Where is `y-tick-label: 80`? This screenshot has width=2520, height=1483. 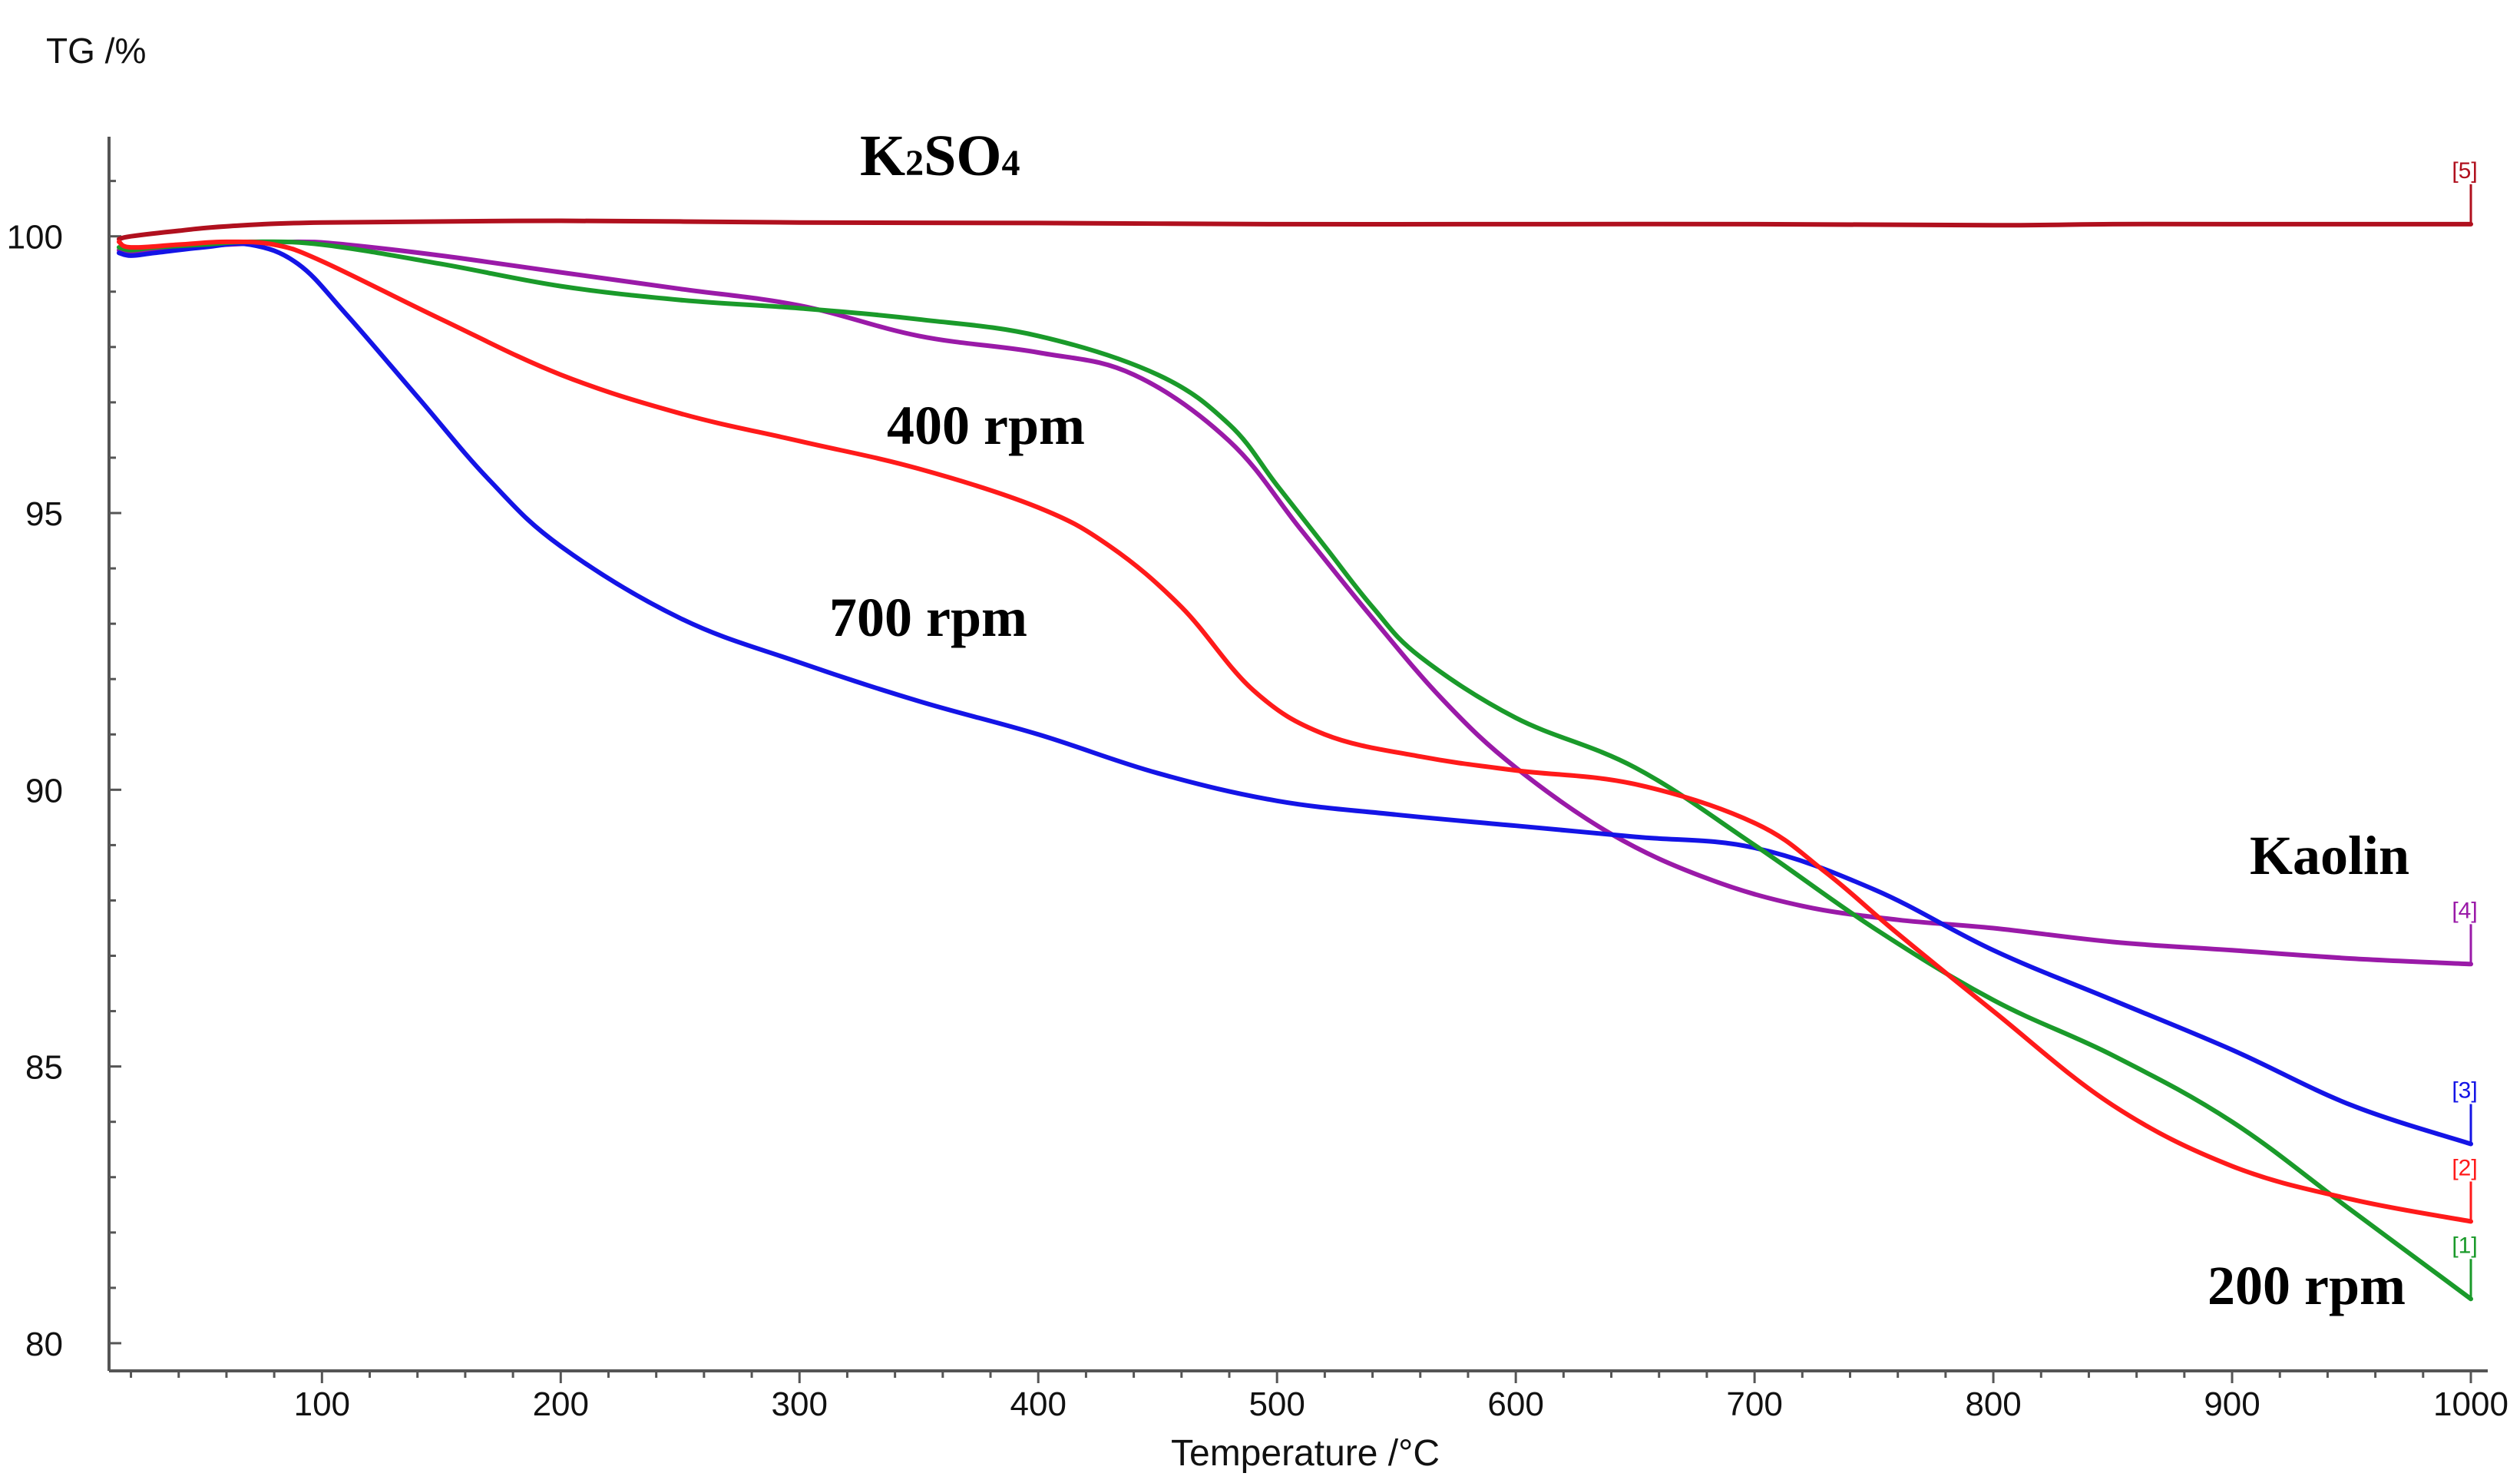 y-tick-label: 80 is located at coordinates (44, 1344).